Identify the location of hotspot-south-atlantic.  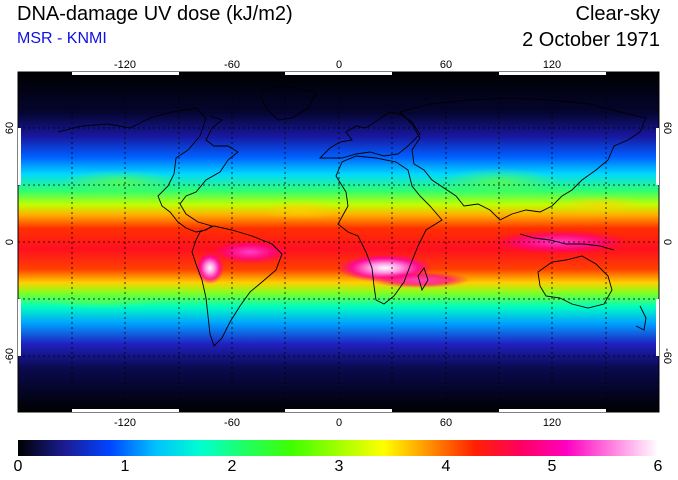
(420, 280).